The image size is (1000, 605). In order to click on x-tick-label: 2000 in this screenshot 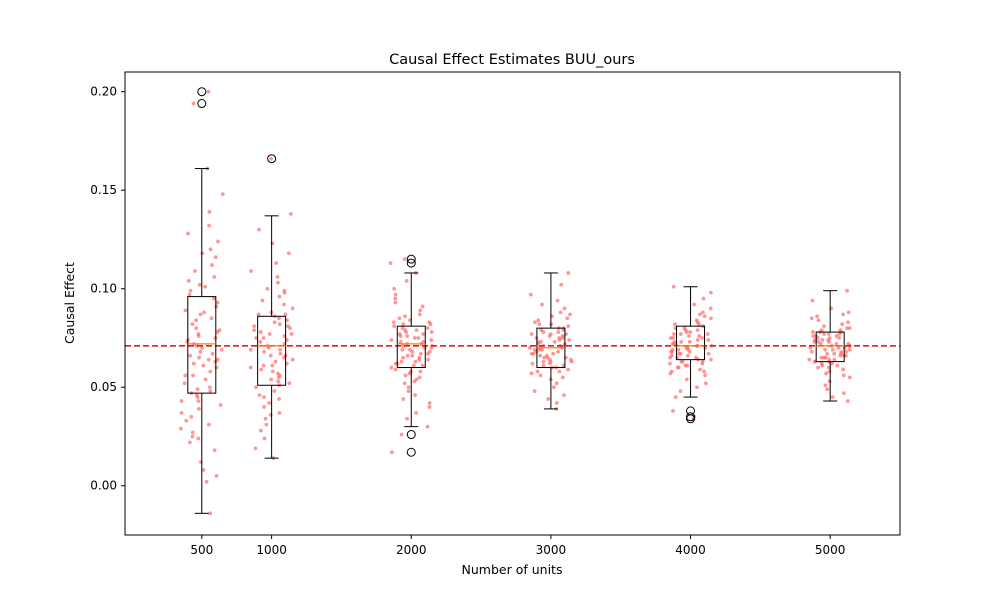, I will do `click(411, 550)`.